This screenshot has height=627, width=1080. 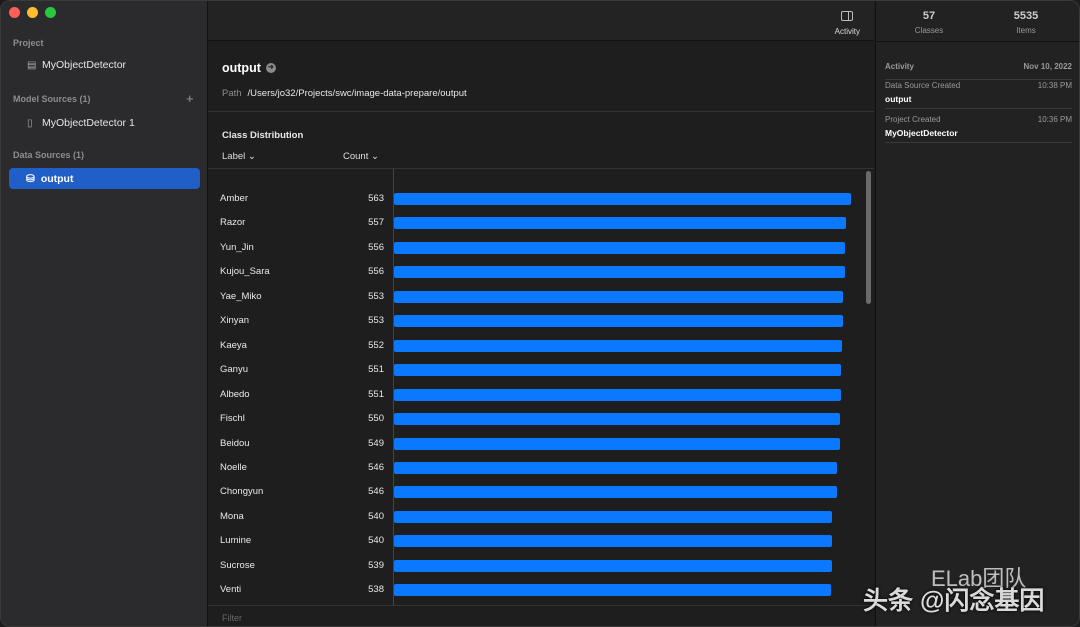 I want to click on activity-header: Activity Nov 10, 2022, so click(x=978, y=71).